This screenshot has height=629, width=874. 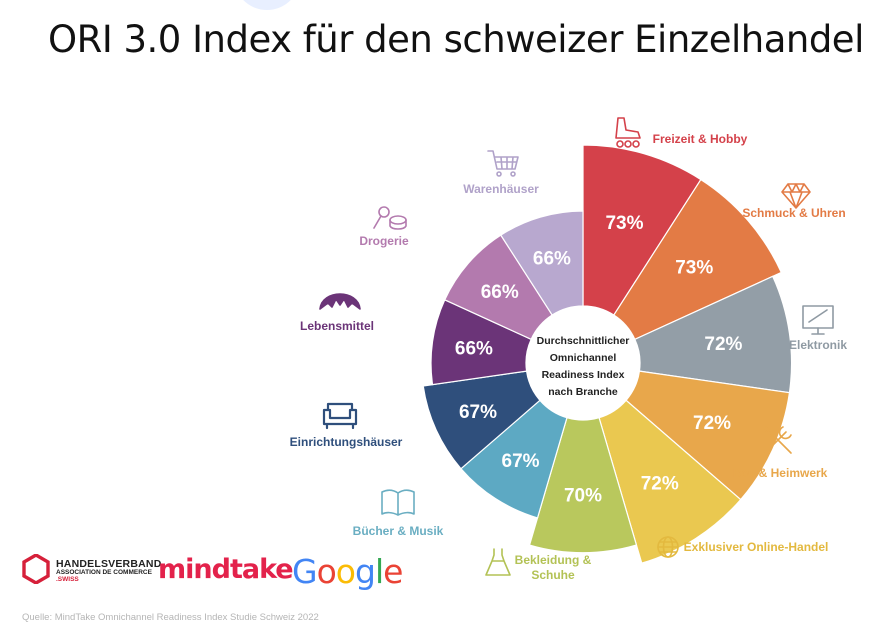 What do you see at coordinates (109, 564) in the screenshot?
I see `handelsverband-name: HANDELSVERBAND` at bounding box center [109, 564].